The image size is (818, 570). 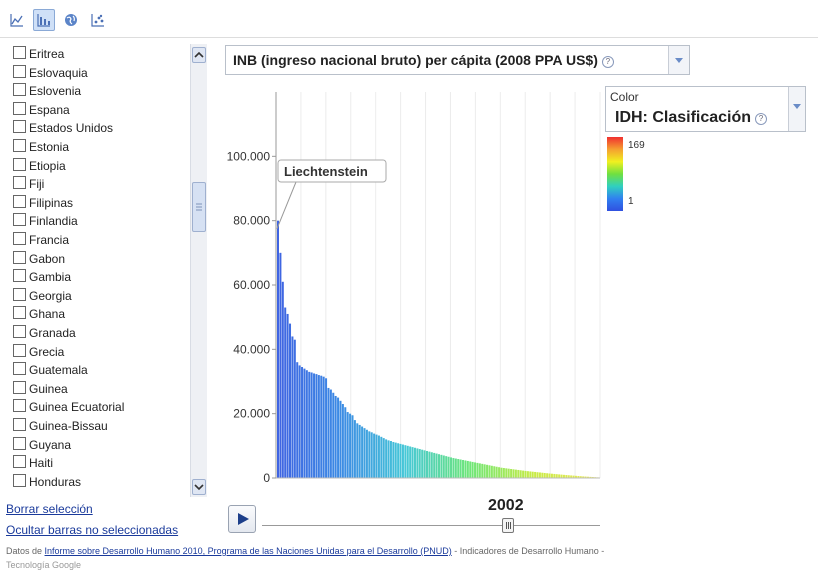 I want to click on country-item: Guinea Ecuatorial, so click(x=68, y=407).